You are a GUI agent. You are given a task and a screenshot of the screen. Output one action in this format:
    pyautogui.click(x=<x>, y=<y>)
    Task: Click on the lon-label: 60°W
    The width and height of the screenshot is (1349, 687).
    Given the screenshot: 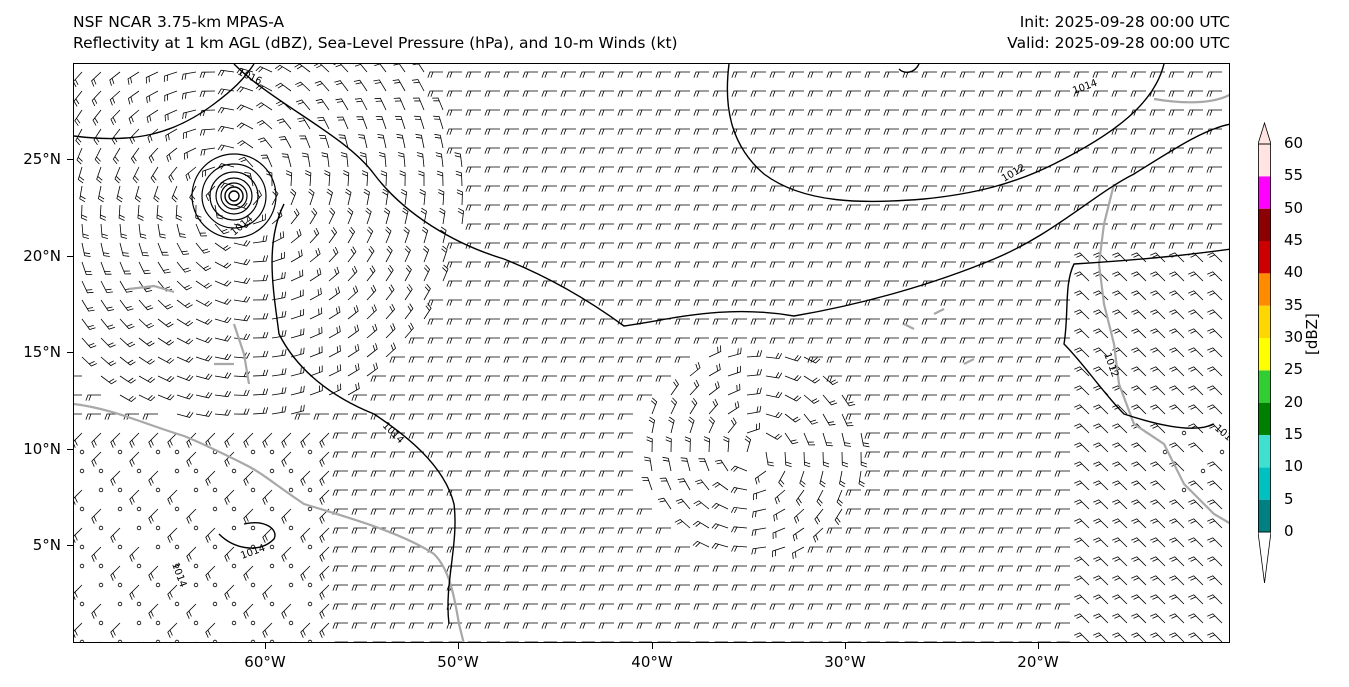 What is the action you would take?
    pyautogui.click(x=265, y=662)
    